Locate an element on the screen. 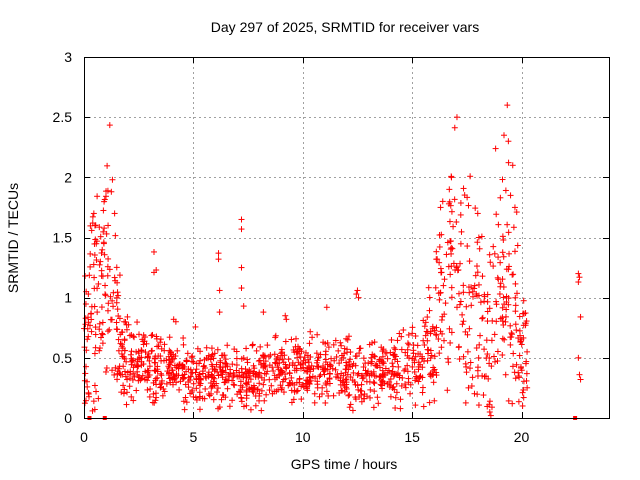 This screenshot has width=640, height=480. x-tick-label: 0 is located at coordinates (84, 437).